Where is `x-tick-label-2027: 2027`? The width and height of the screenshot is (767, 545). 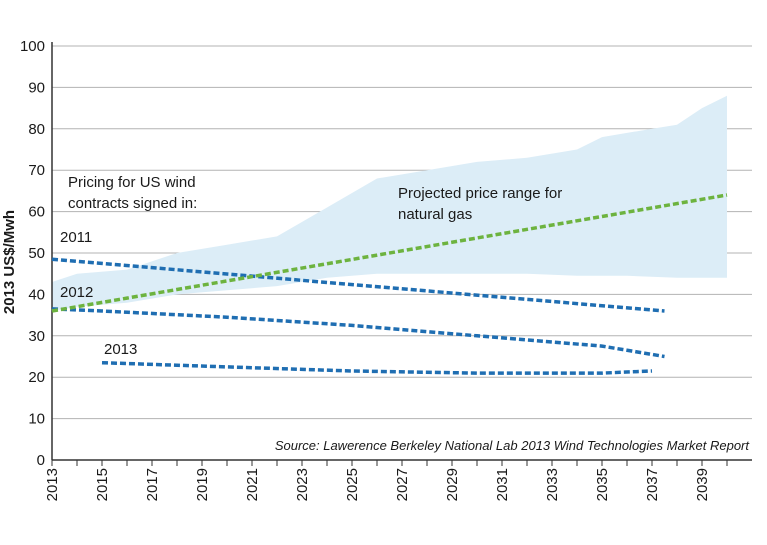
x-tick-label-2027: 2027 is located at coordinates (402, 484).